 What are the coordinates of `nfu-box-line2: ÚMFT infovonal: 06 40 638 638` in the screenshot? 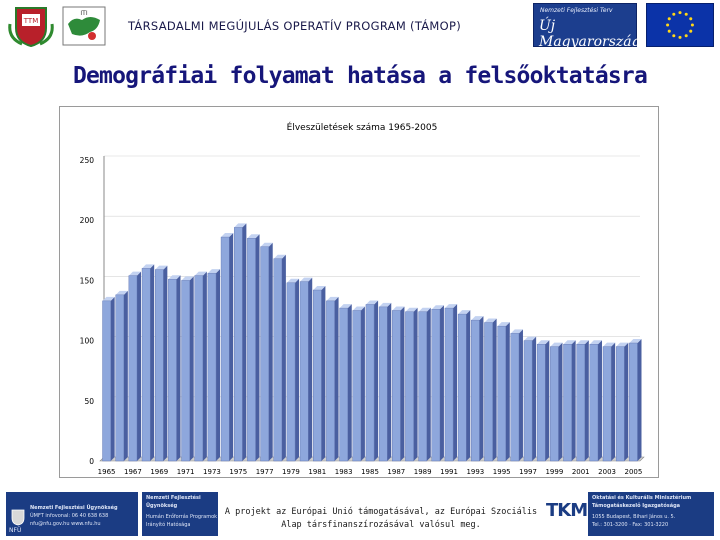 It's located at (69, 516).